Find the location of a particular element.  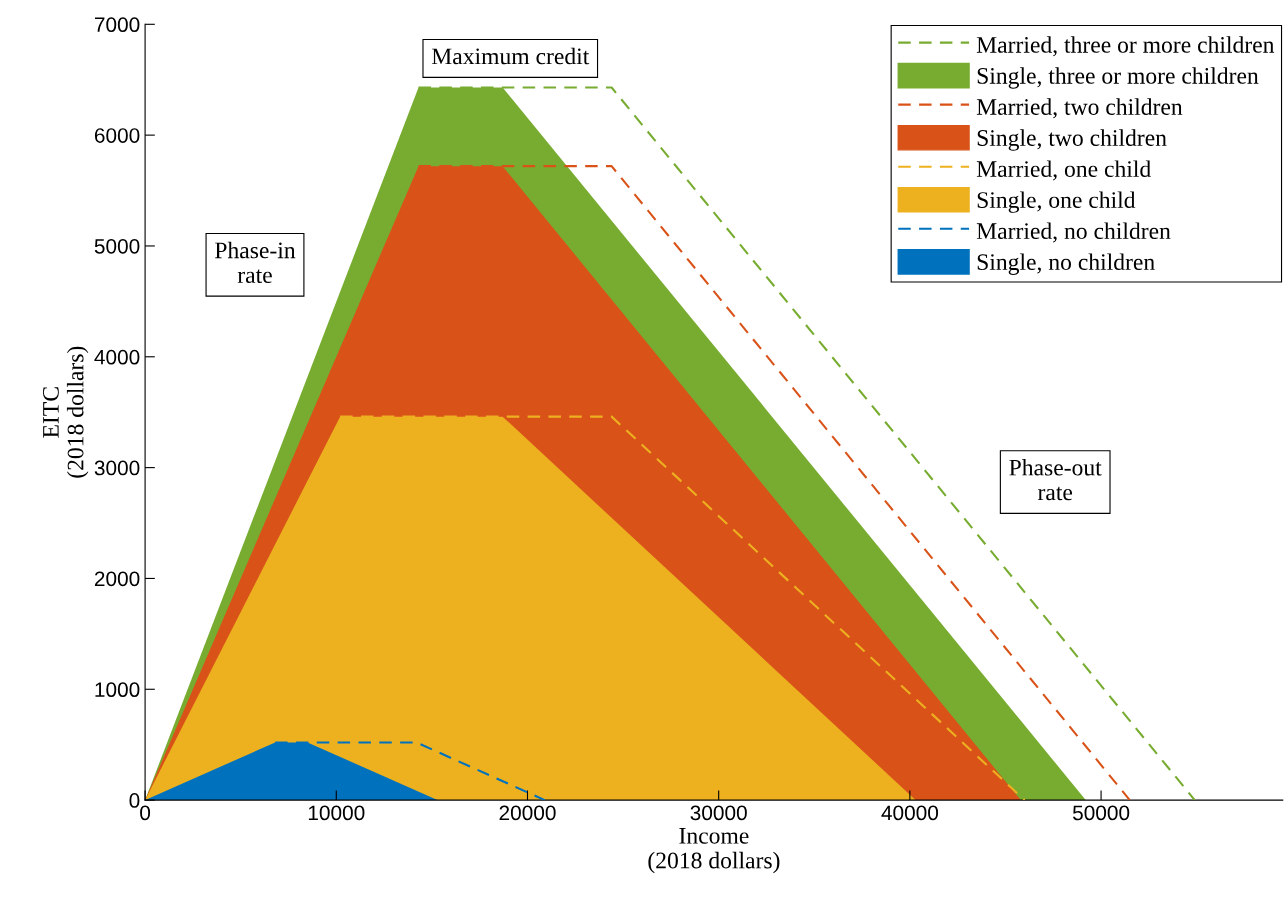

legend-label: Single, no children is located at coordinates (1066, 264).